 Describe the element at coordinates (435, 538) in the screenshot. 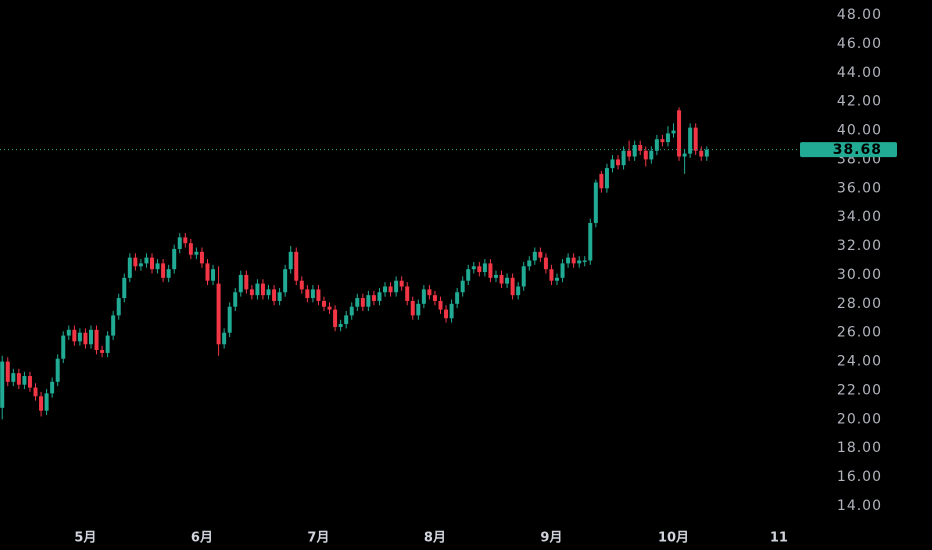

I see `x-tick-label: 8月` at that location.